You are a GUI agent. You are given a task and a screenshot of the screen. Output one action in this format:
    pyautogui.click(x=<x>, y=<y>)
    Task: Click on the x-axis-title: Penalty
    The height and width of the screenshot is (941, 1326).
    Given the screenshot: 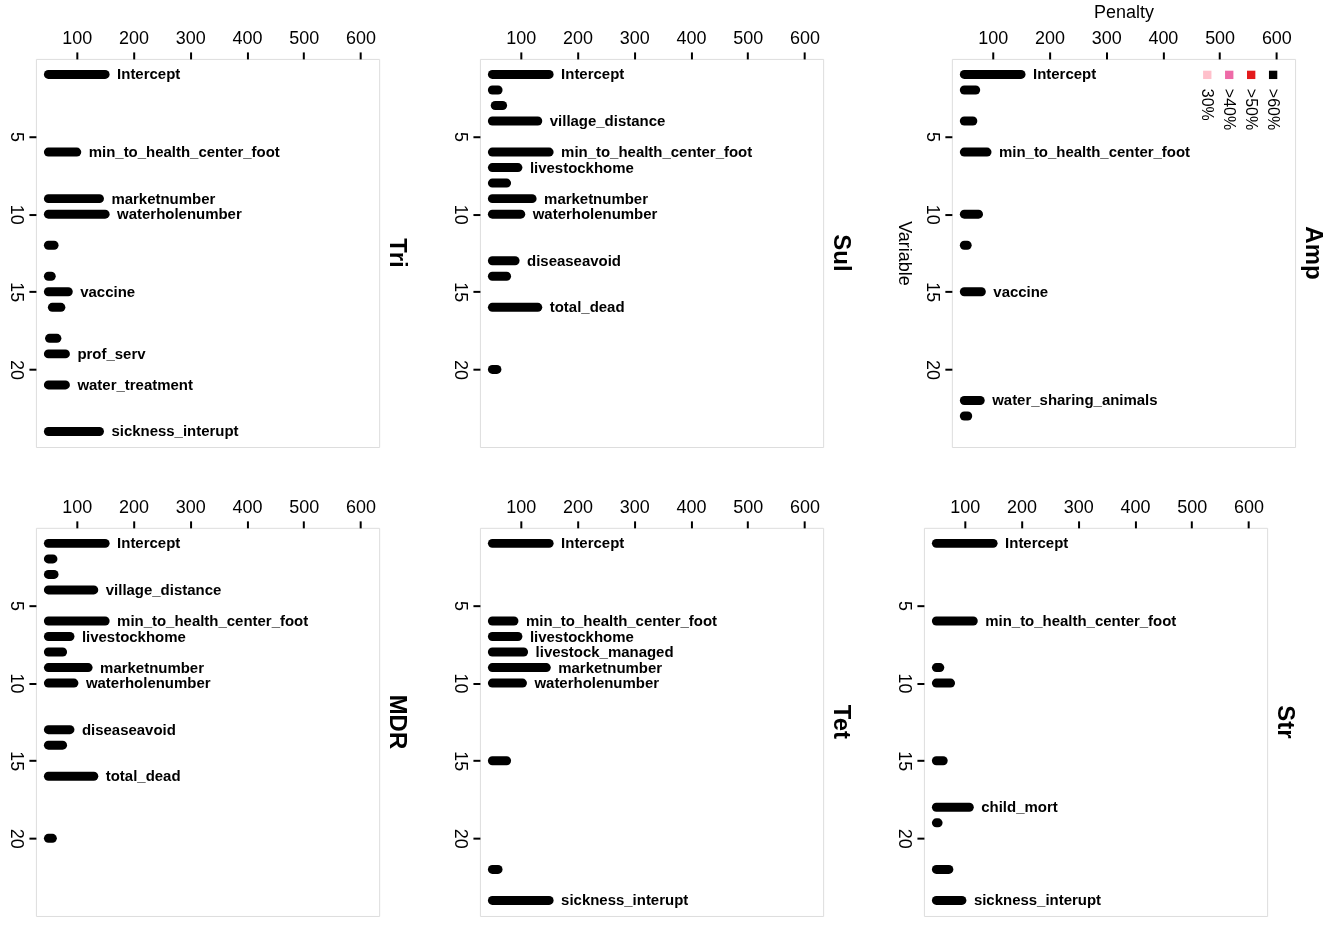 What is the action you would take?
    pyautogui.click(x=1124, y=12)
    